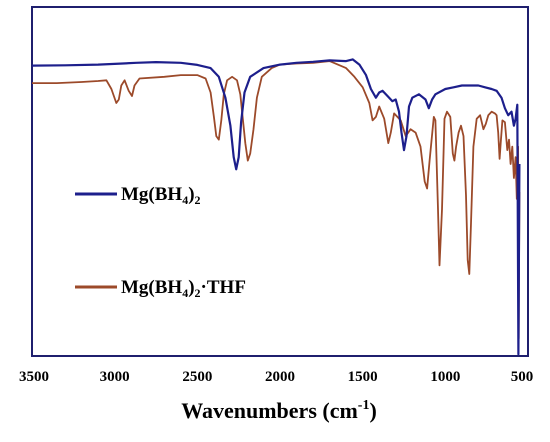 This screenshot has width=550, height=442. I want to click on x-axis-title: Wavenumbers (cm-1), so click(279, 410).